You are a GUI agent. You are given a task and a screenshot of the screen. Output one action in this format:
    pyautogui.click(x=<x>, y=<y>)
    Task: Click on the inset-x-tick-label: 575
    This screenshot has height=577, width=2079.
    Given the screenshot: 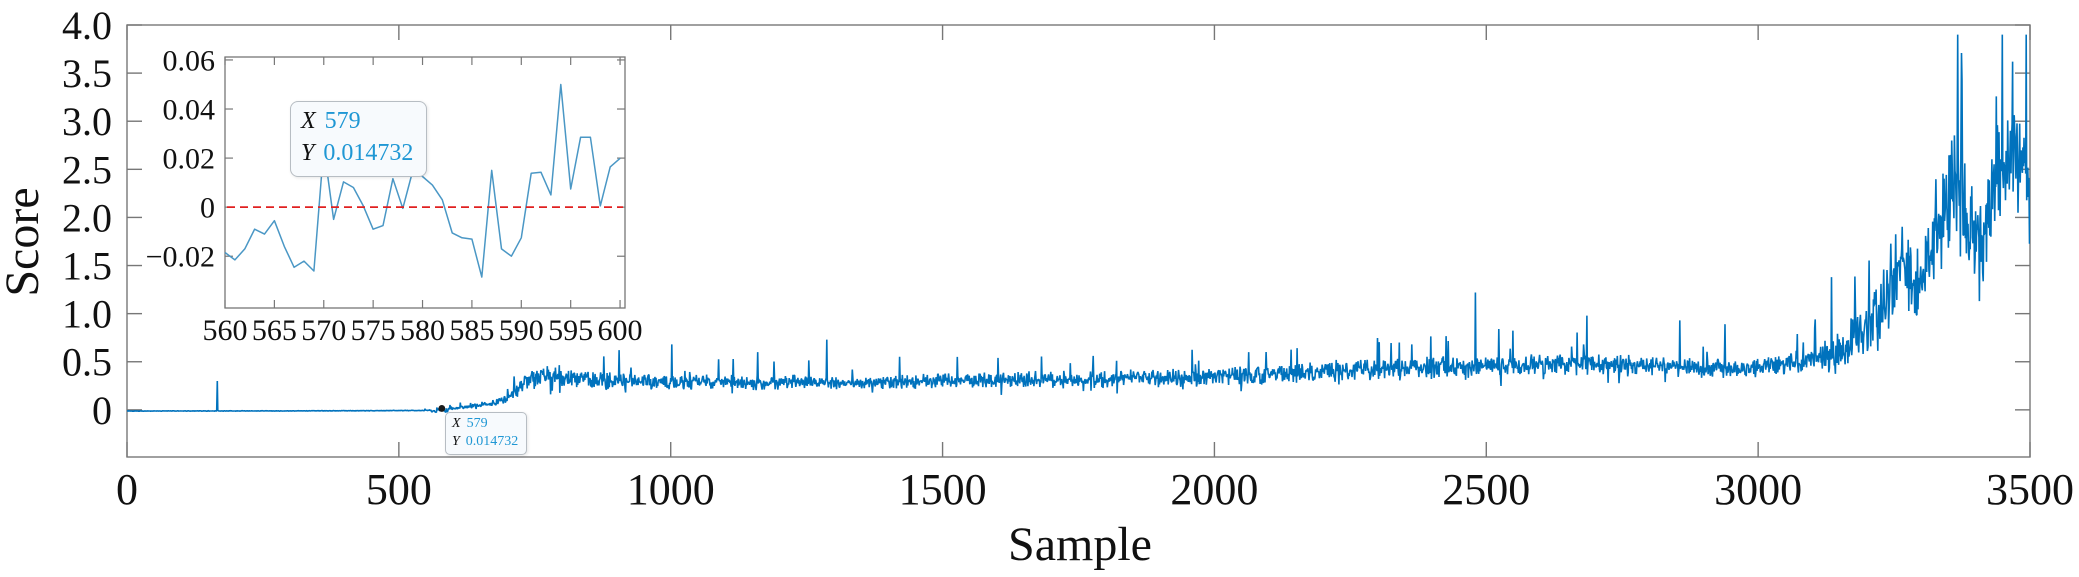 What is the action you would take?
    pyautogui.click(x=373, y=330)
    